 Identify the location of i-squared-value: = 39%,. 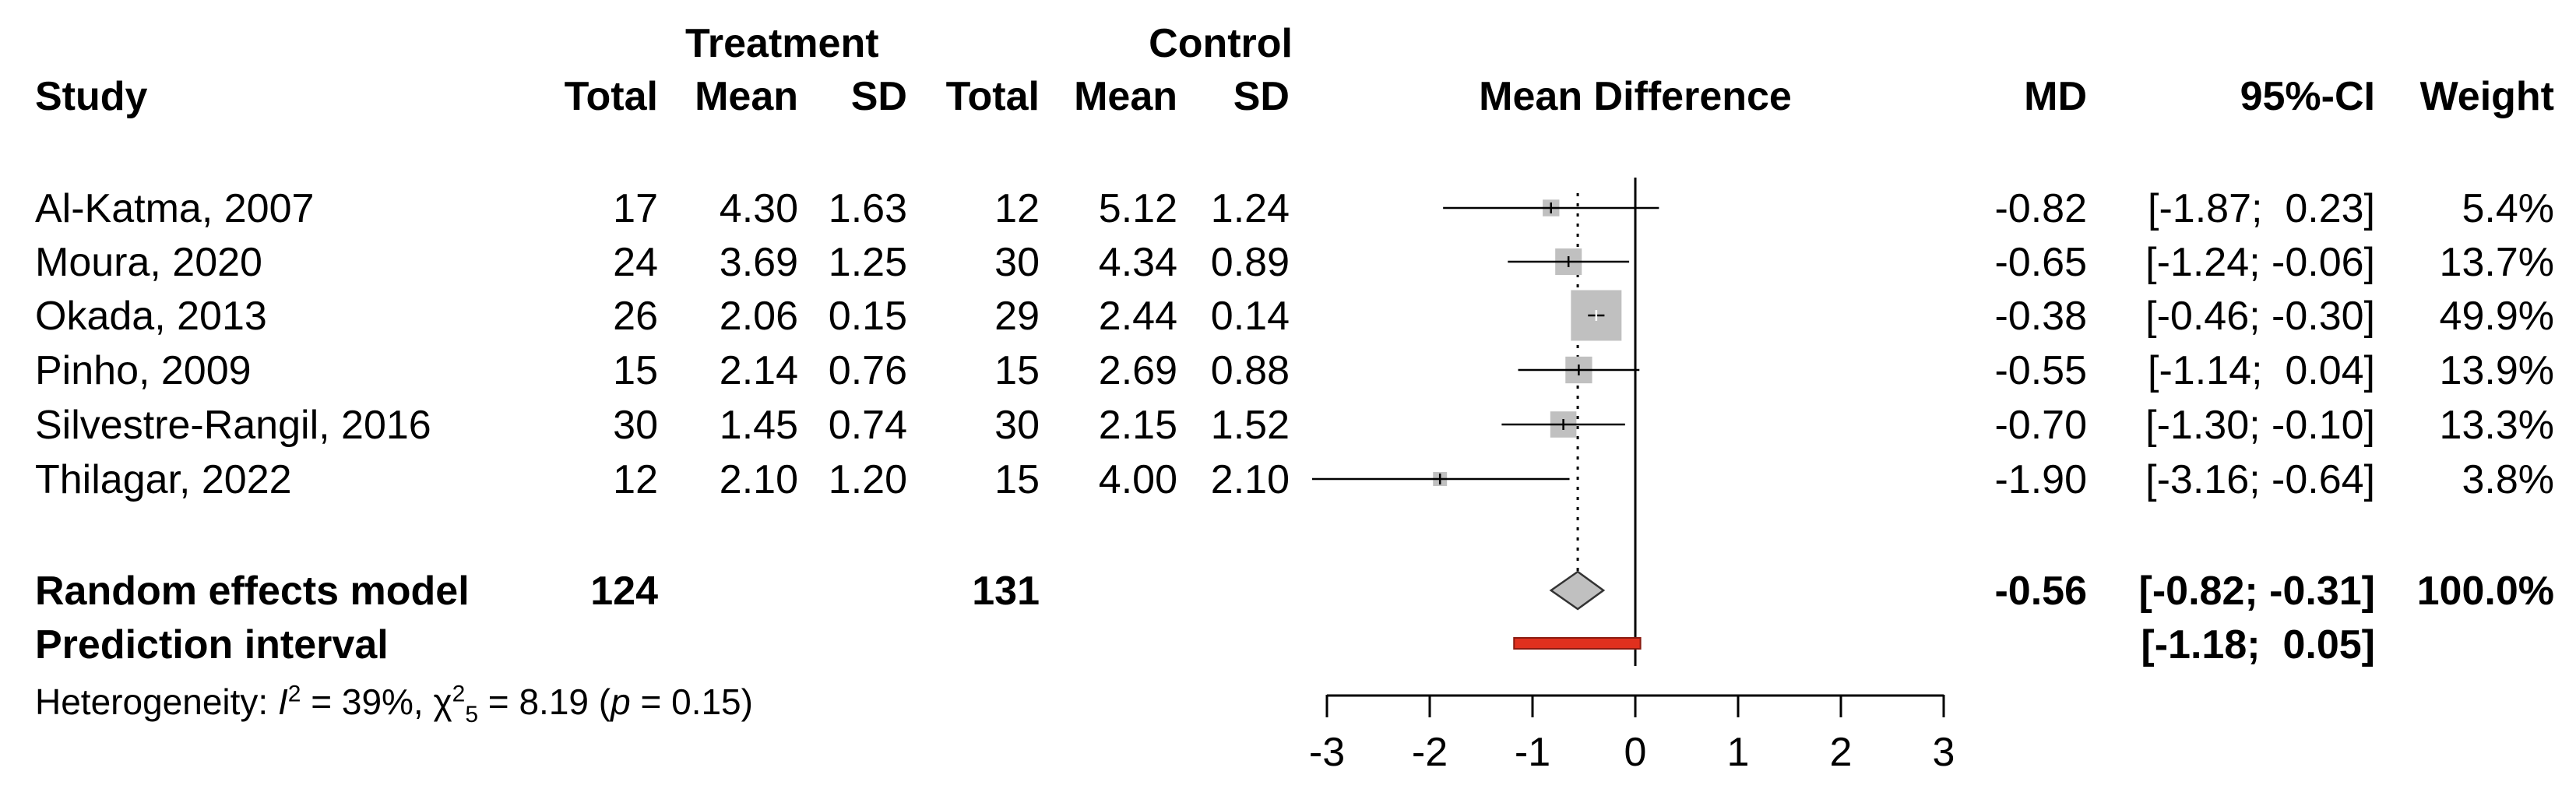
(367, 702).